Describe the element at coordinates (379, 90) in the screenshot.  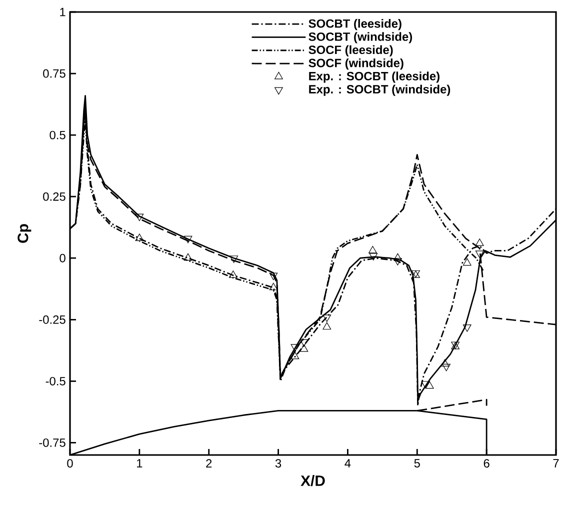
I see `legend-label: Exp. : SOCBT (windside)` at that location.